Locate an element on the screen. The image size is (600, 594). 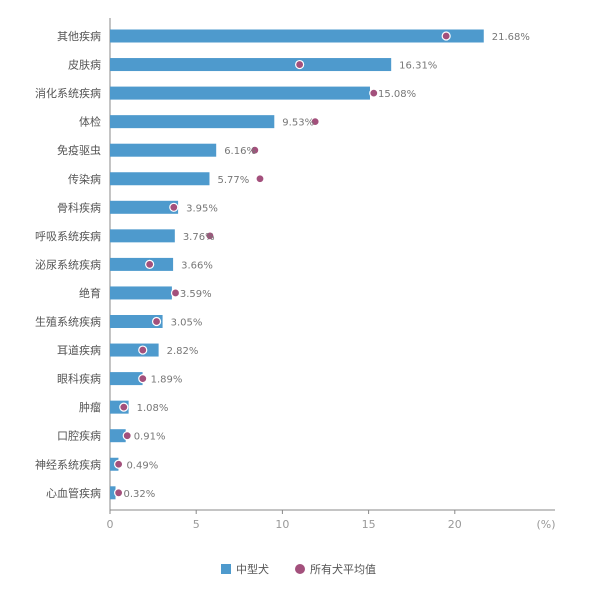
legend-bar-swatch is located at coordinates (226, 569).